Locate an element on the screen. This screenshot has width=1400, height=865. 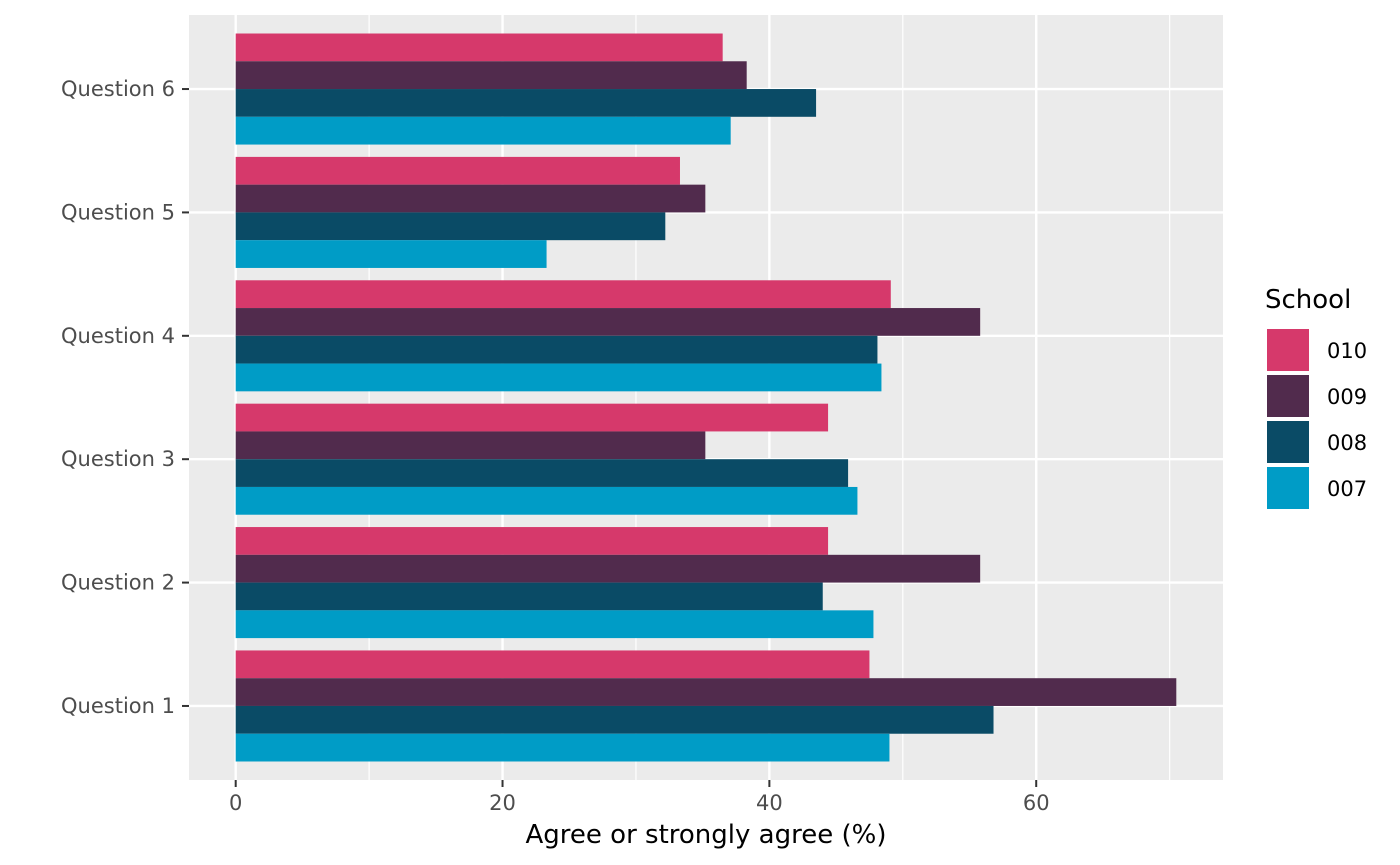
bar-008-q1 is located at coordinates (614, 719).